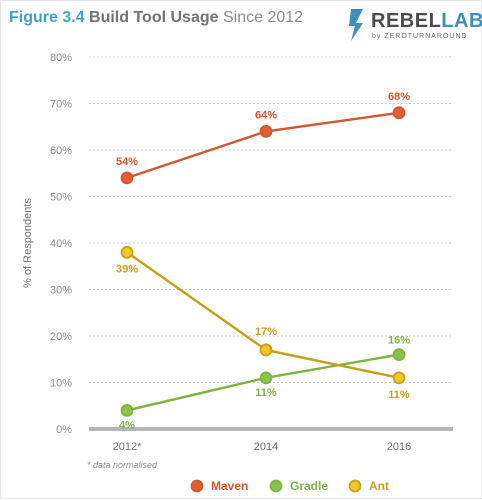  Describe the element at coordinates (127, 425) in the screenshot. I see `gradle-data-label: 4%` at that location.